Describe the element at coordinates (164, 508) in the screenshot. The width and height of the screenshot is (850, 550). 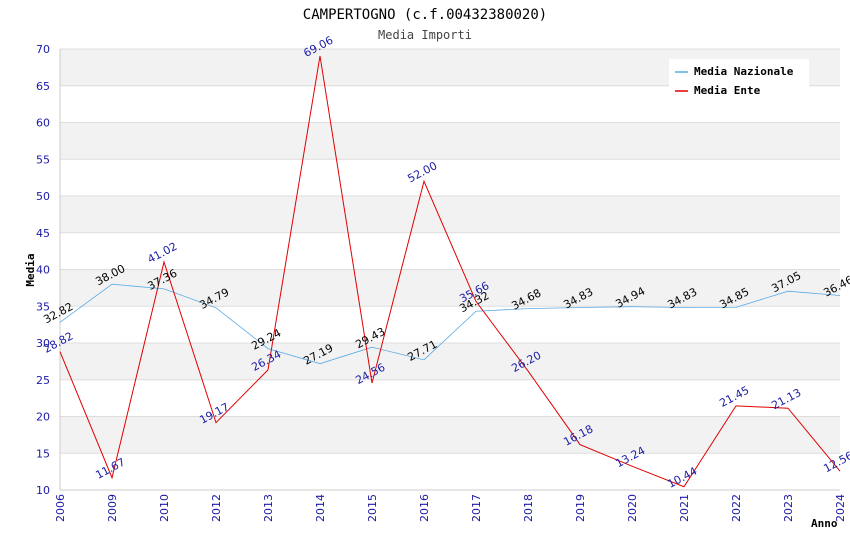
I see `x-tick-label: 2010` at that location.